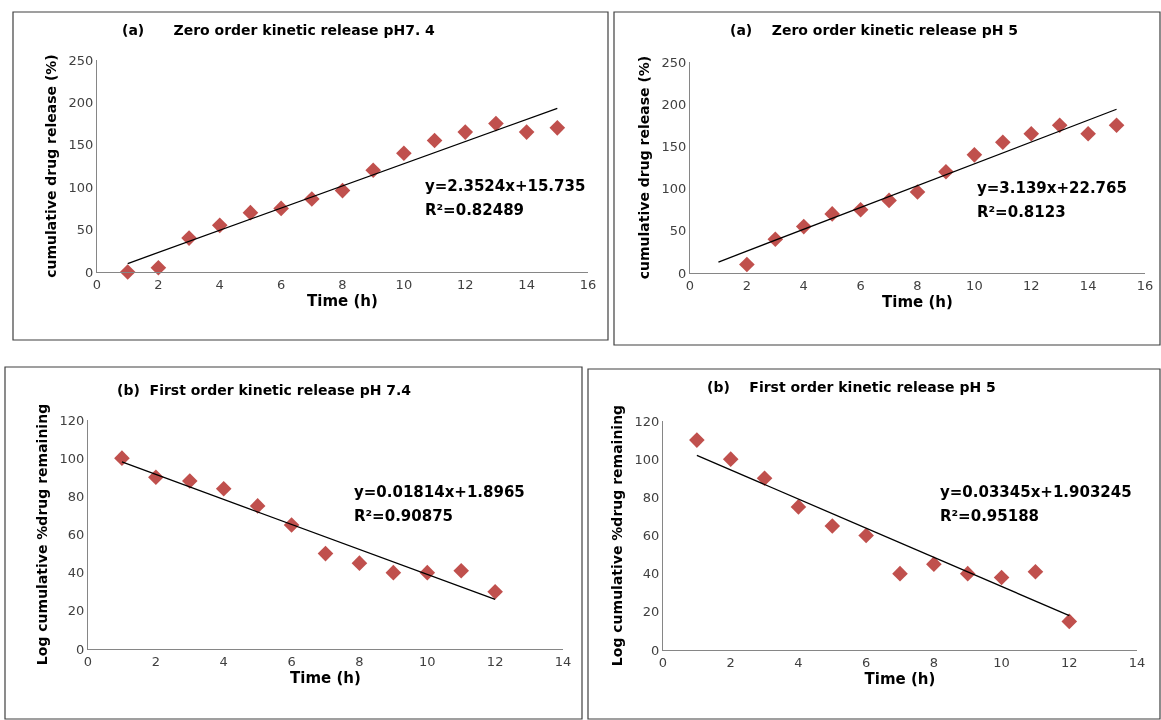 This screenshot has width=1161, height=720. Describe the element at coordinates (81, 145) in the screenshot. I see `y-tick-label: 150` at that location.